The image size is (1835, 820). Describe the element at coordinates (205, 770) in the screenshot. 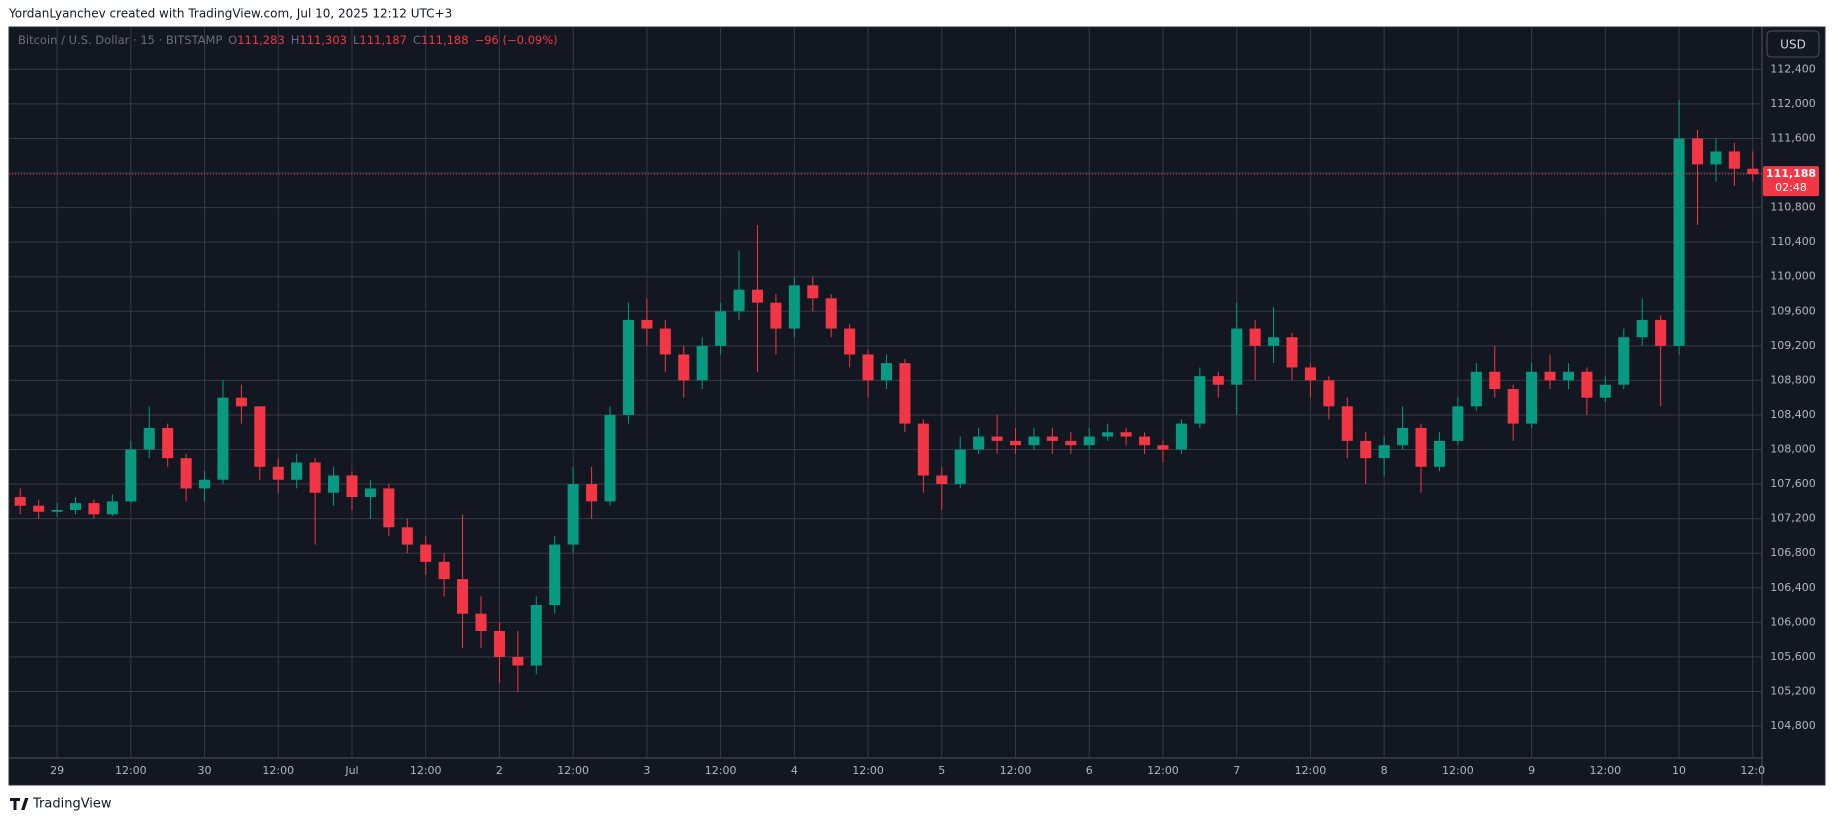

I see `x-tick-label: 30` at that location.